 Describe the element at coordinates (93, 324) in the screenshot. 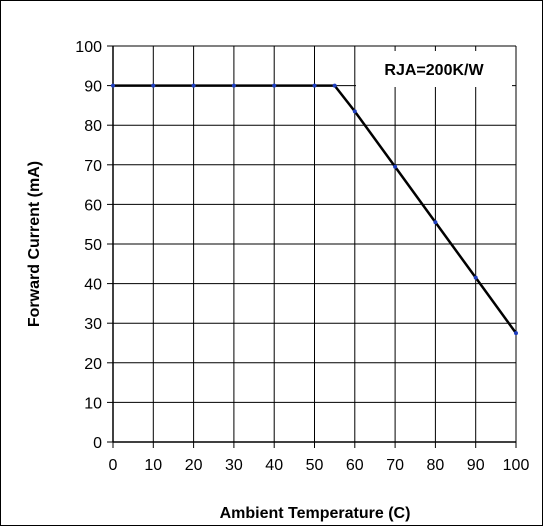

I see `y-tick-label-3: 30` at that location.